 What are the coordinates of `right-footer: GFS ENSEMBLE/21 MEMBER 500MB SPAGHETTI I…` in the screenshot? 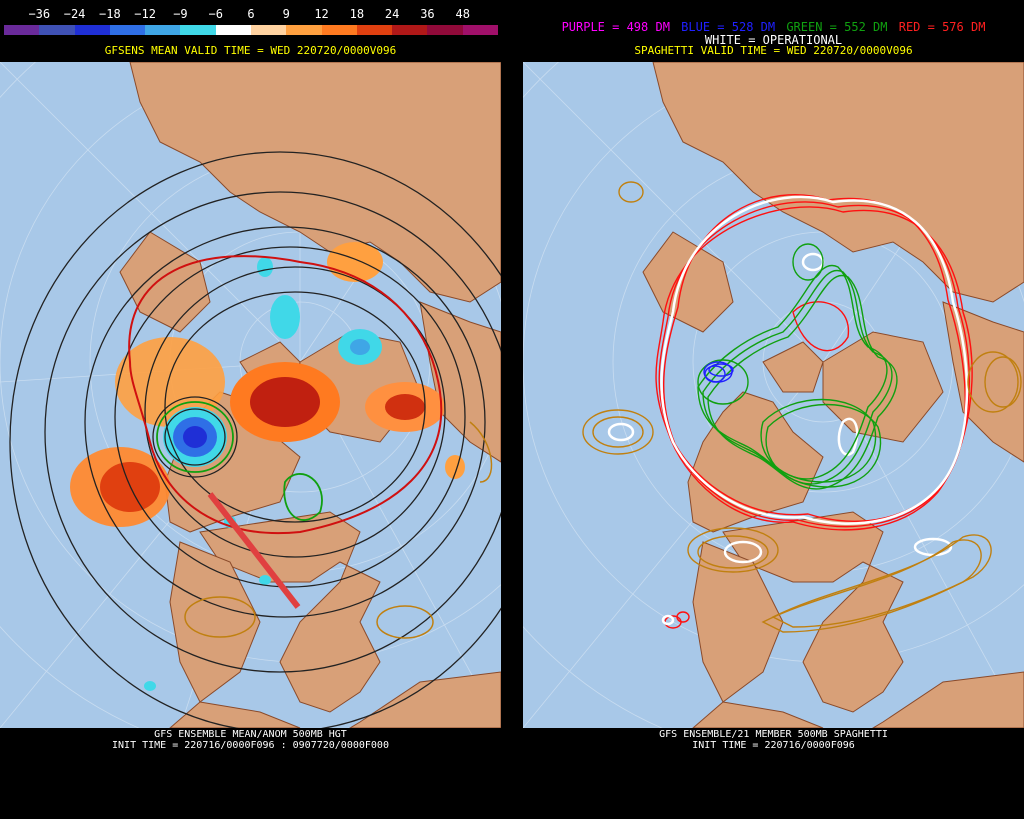 It's located at (773, 740).